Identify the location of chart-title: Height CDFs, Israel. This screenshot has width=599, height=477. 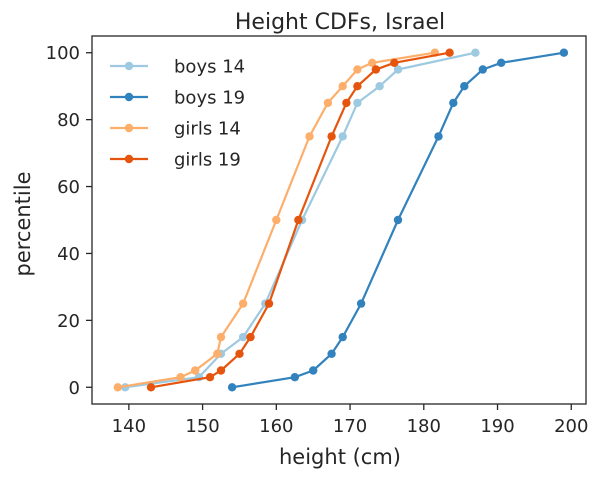
(340, 22).